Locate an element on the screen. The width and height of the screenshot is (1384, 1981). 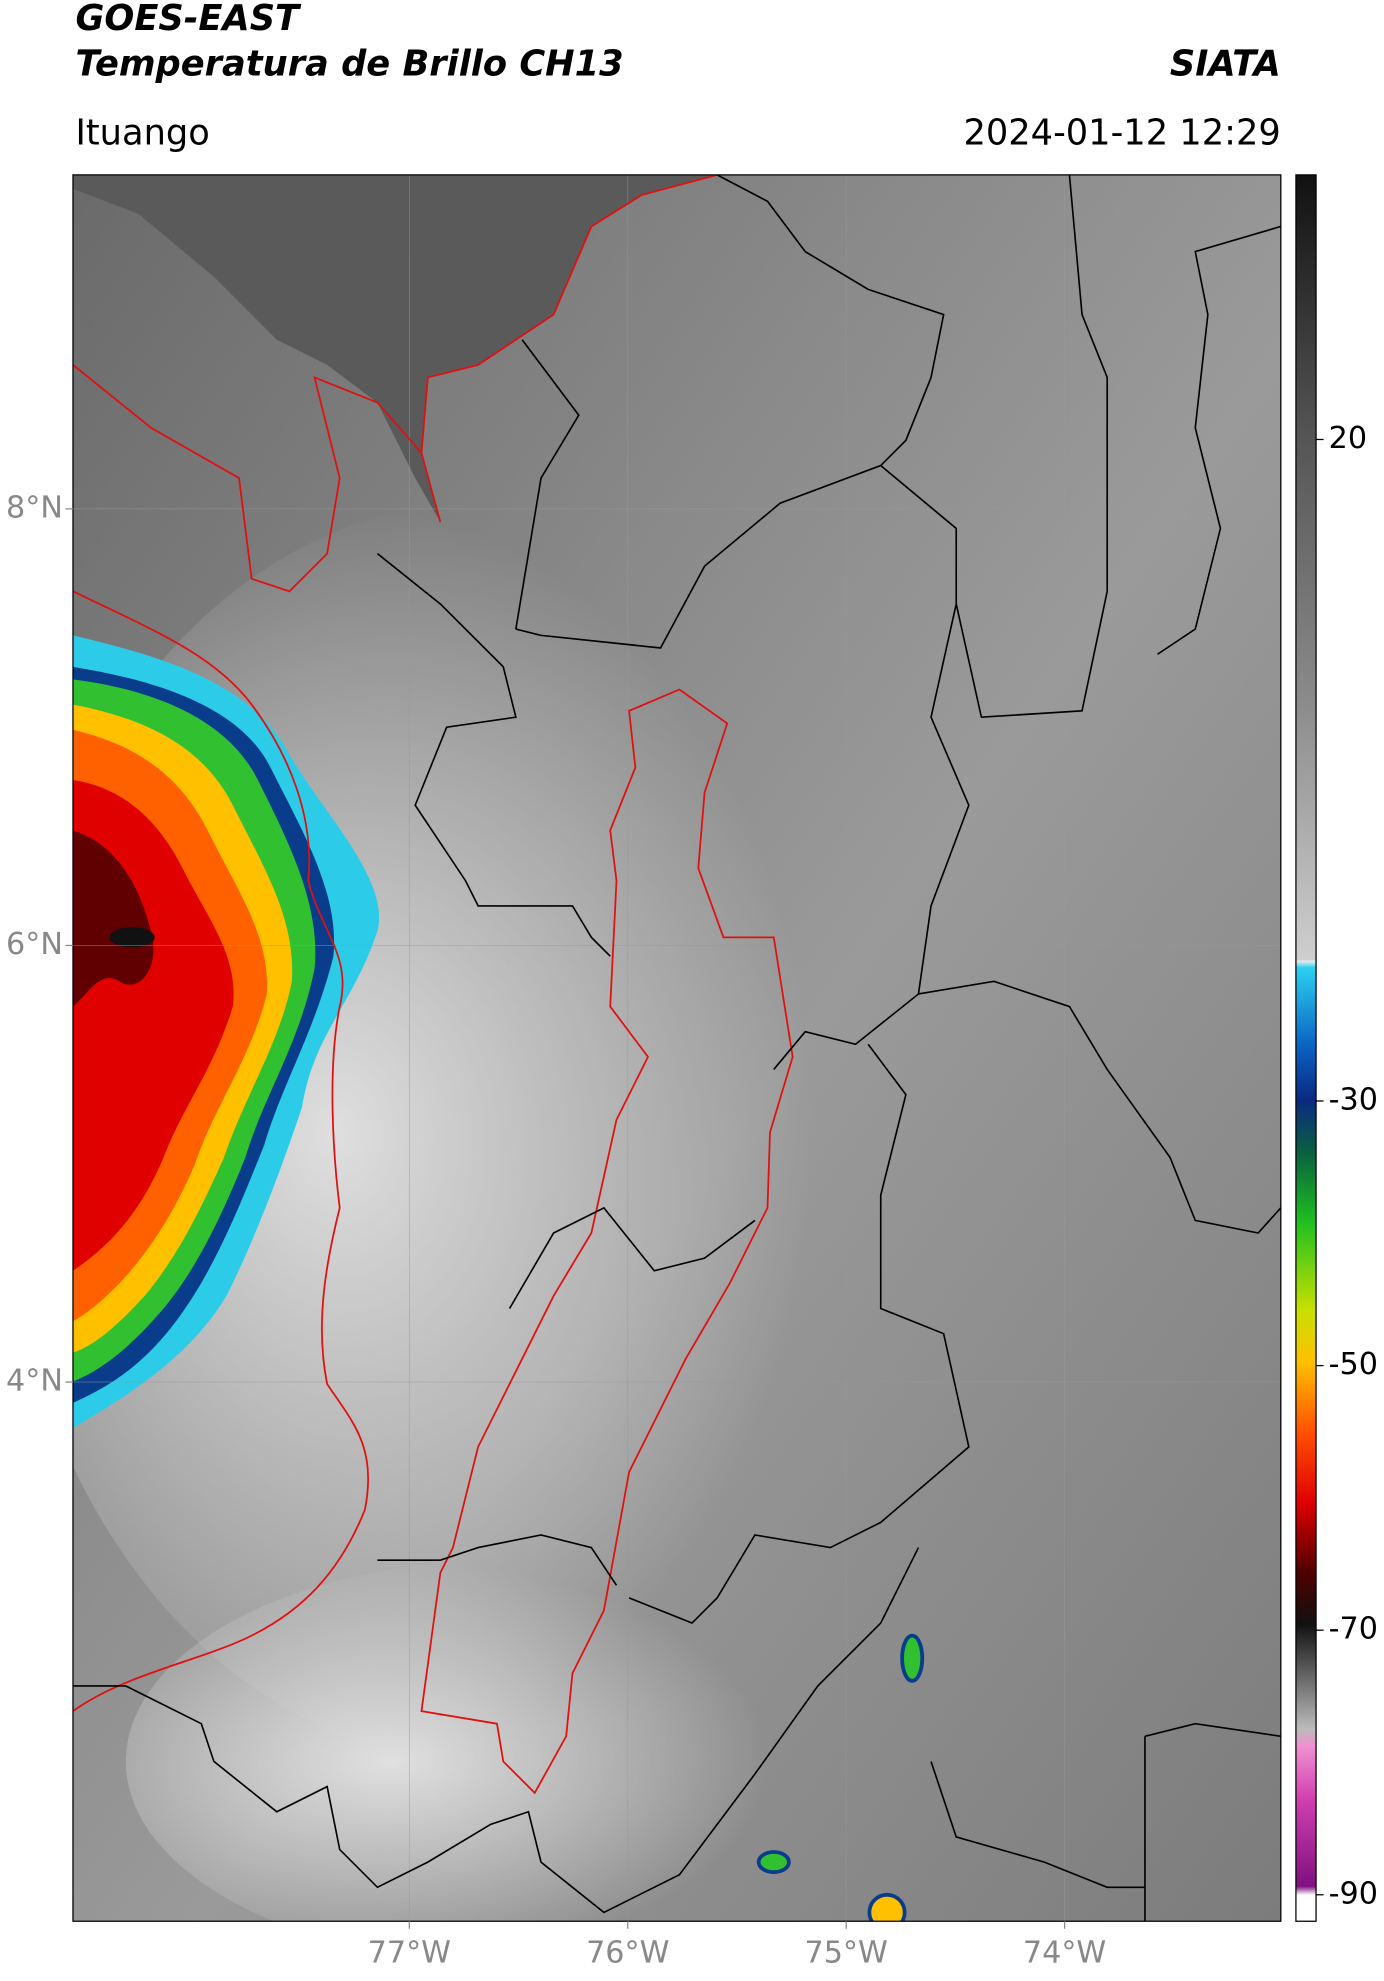
colorbar is located at coordinates (1306, 1048).